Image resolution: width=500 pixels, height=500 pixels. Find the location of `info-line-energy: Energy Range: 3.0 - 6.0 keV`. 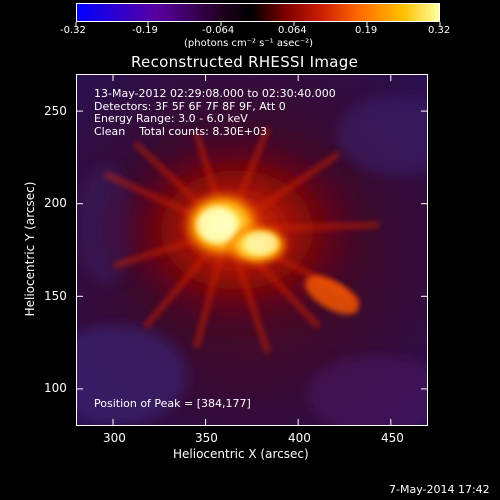

info-line-energy: Energy Range: 3.0 - 6.0 keV is located at coordinates (171, 118).